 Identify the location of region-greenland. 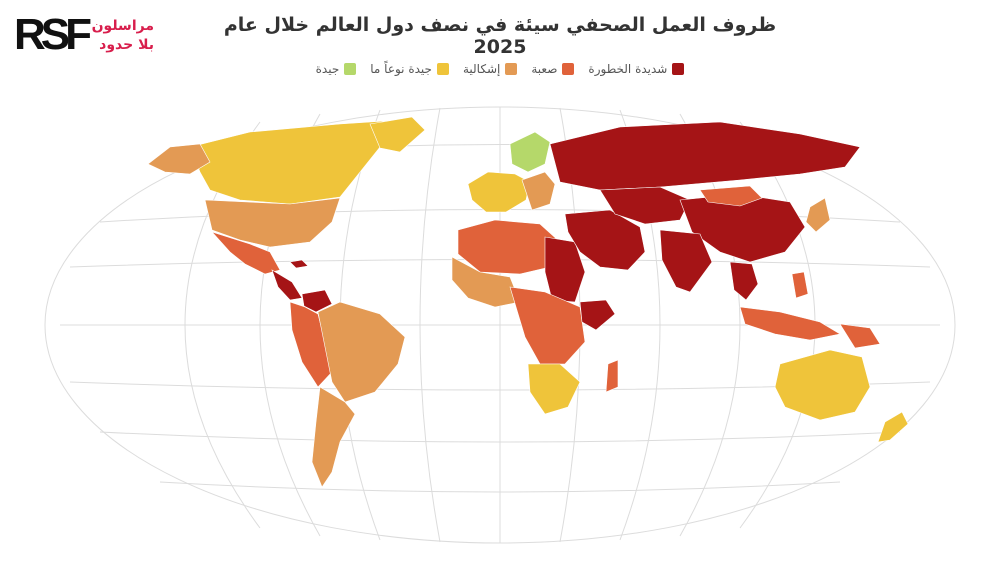
(397, 134).